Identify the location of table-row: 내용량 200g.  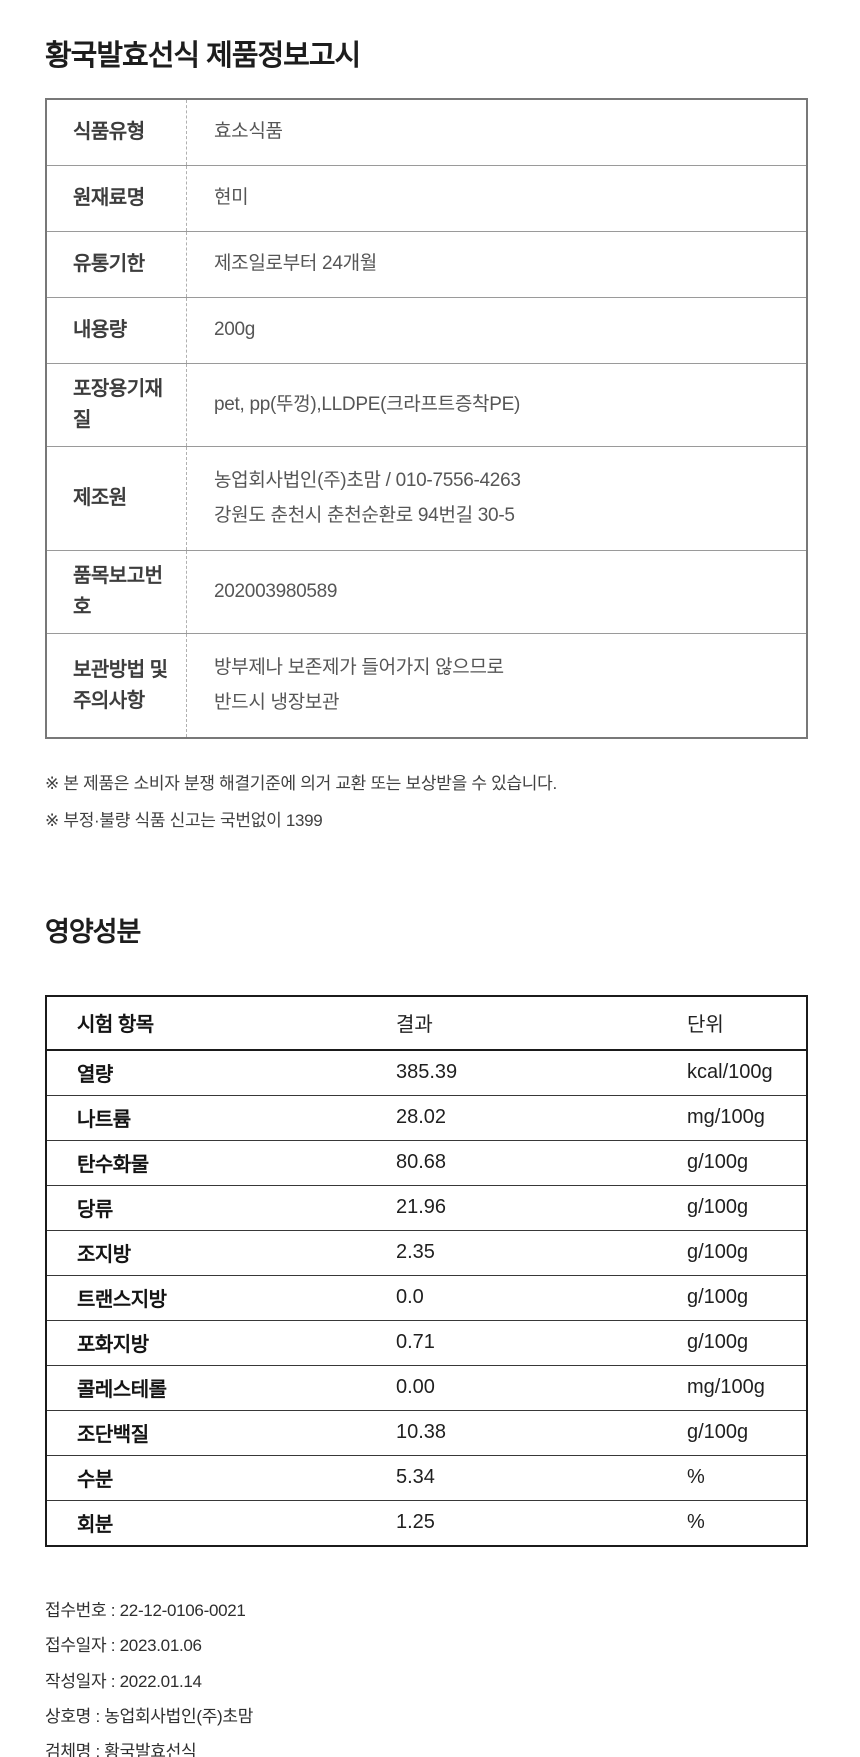
(426, 330).